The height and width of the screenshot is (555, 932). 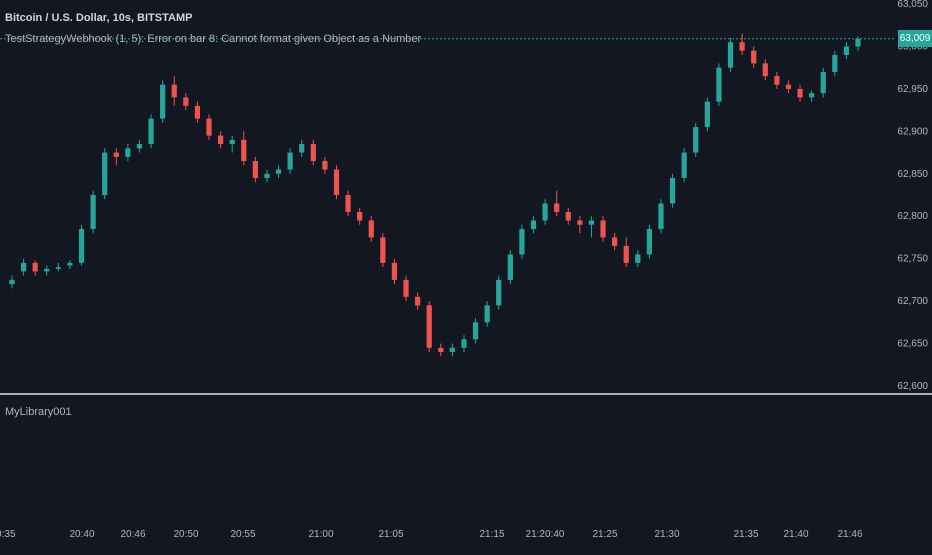 What do you see at coordinates (390, 534) in the screenshot?
I see `x-tick-label: 21:05` at bounding box center [390, 534].